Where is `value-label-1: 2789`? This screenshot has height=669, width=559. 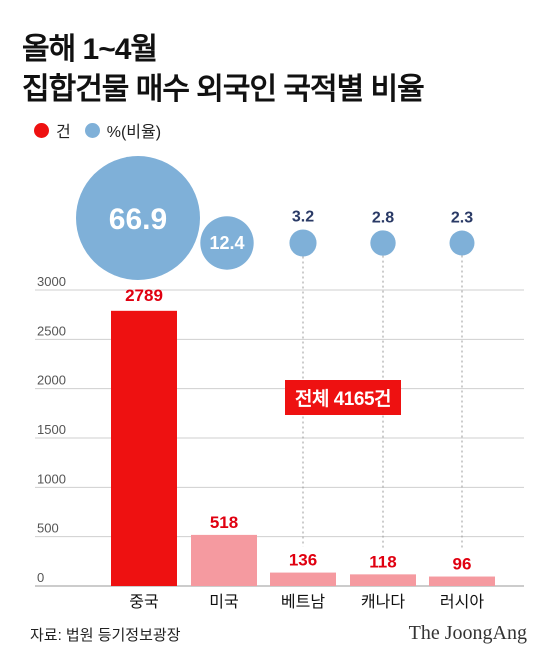
value-label-1: 2789 is located at coordinates (144, 295).